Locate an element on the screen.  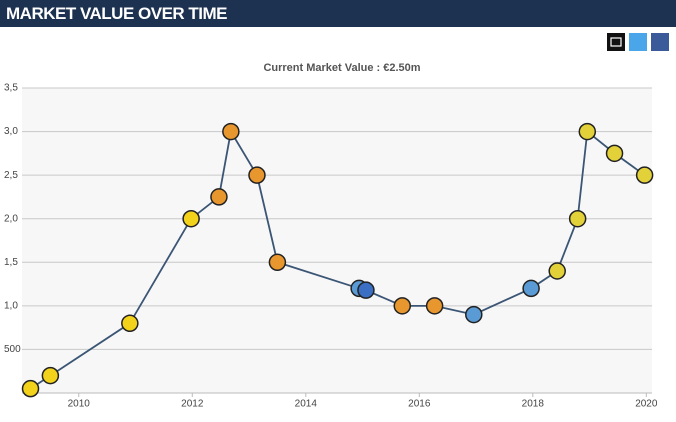
header-title: MARKET VALUE OVER TIME is located at coordinates (338, 13).